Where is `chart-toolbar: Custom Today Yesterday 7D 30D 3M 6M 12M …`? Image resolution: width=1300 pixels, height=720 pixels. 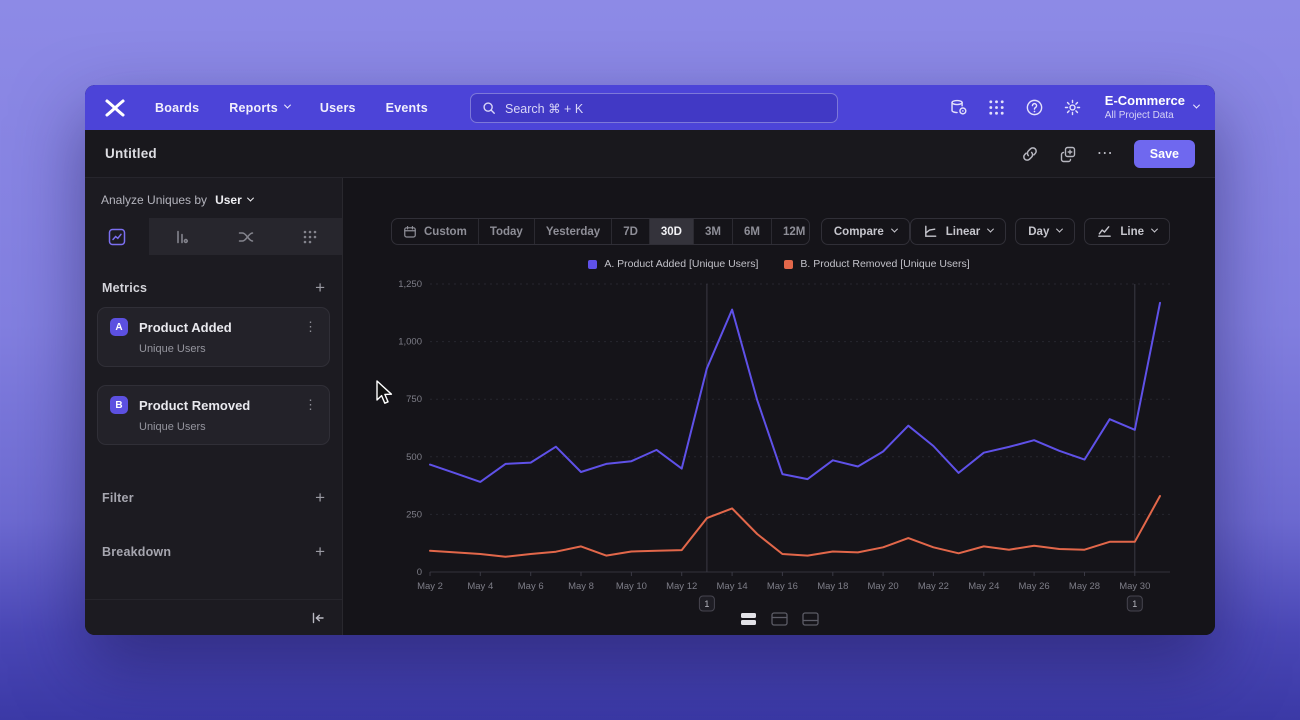 chart-toolbar: Custom Today Yesterday 7D 30D 3M 6M 12M … is located at coordinates (780, 231).